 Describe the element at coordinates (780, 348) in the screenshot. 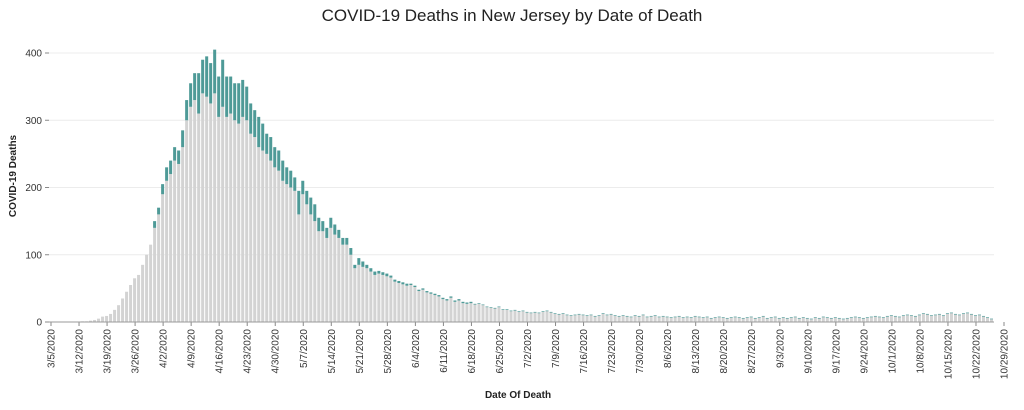

I see `x-tick-label: 9/3/2020` at that location.